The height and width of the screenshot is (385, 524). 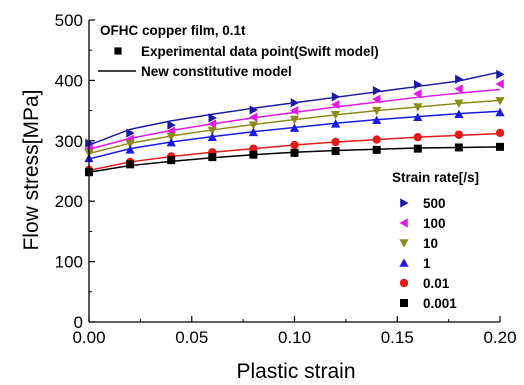 What do you see at coordinates (404, 243) in the screenshot?
I see `legend-item-10-marker` at bounding box center [404, 243].